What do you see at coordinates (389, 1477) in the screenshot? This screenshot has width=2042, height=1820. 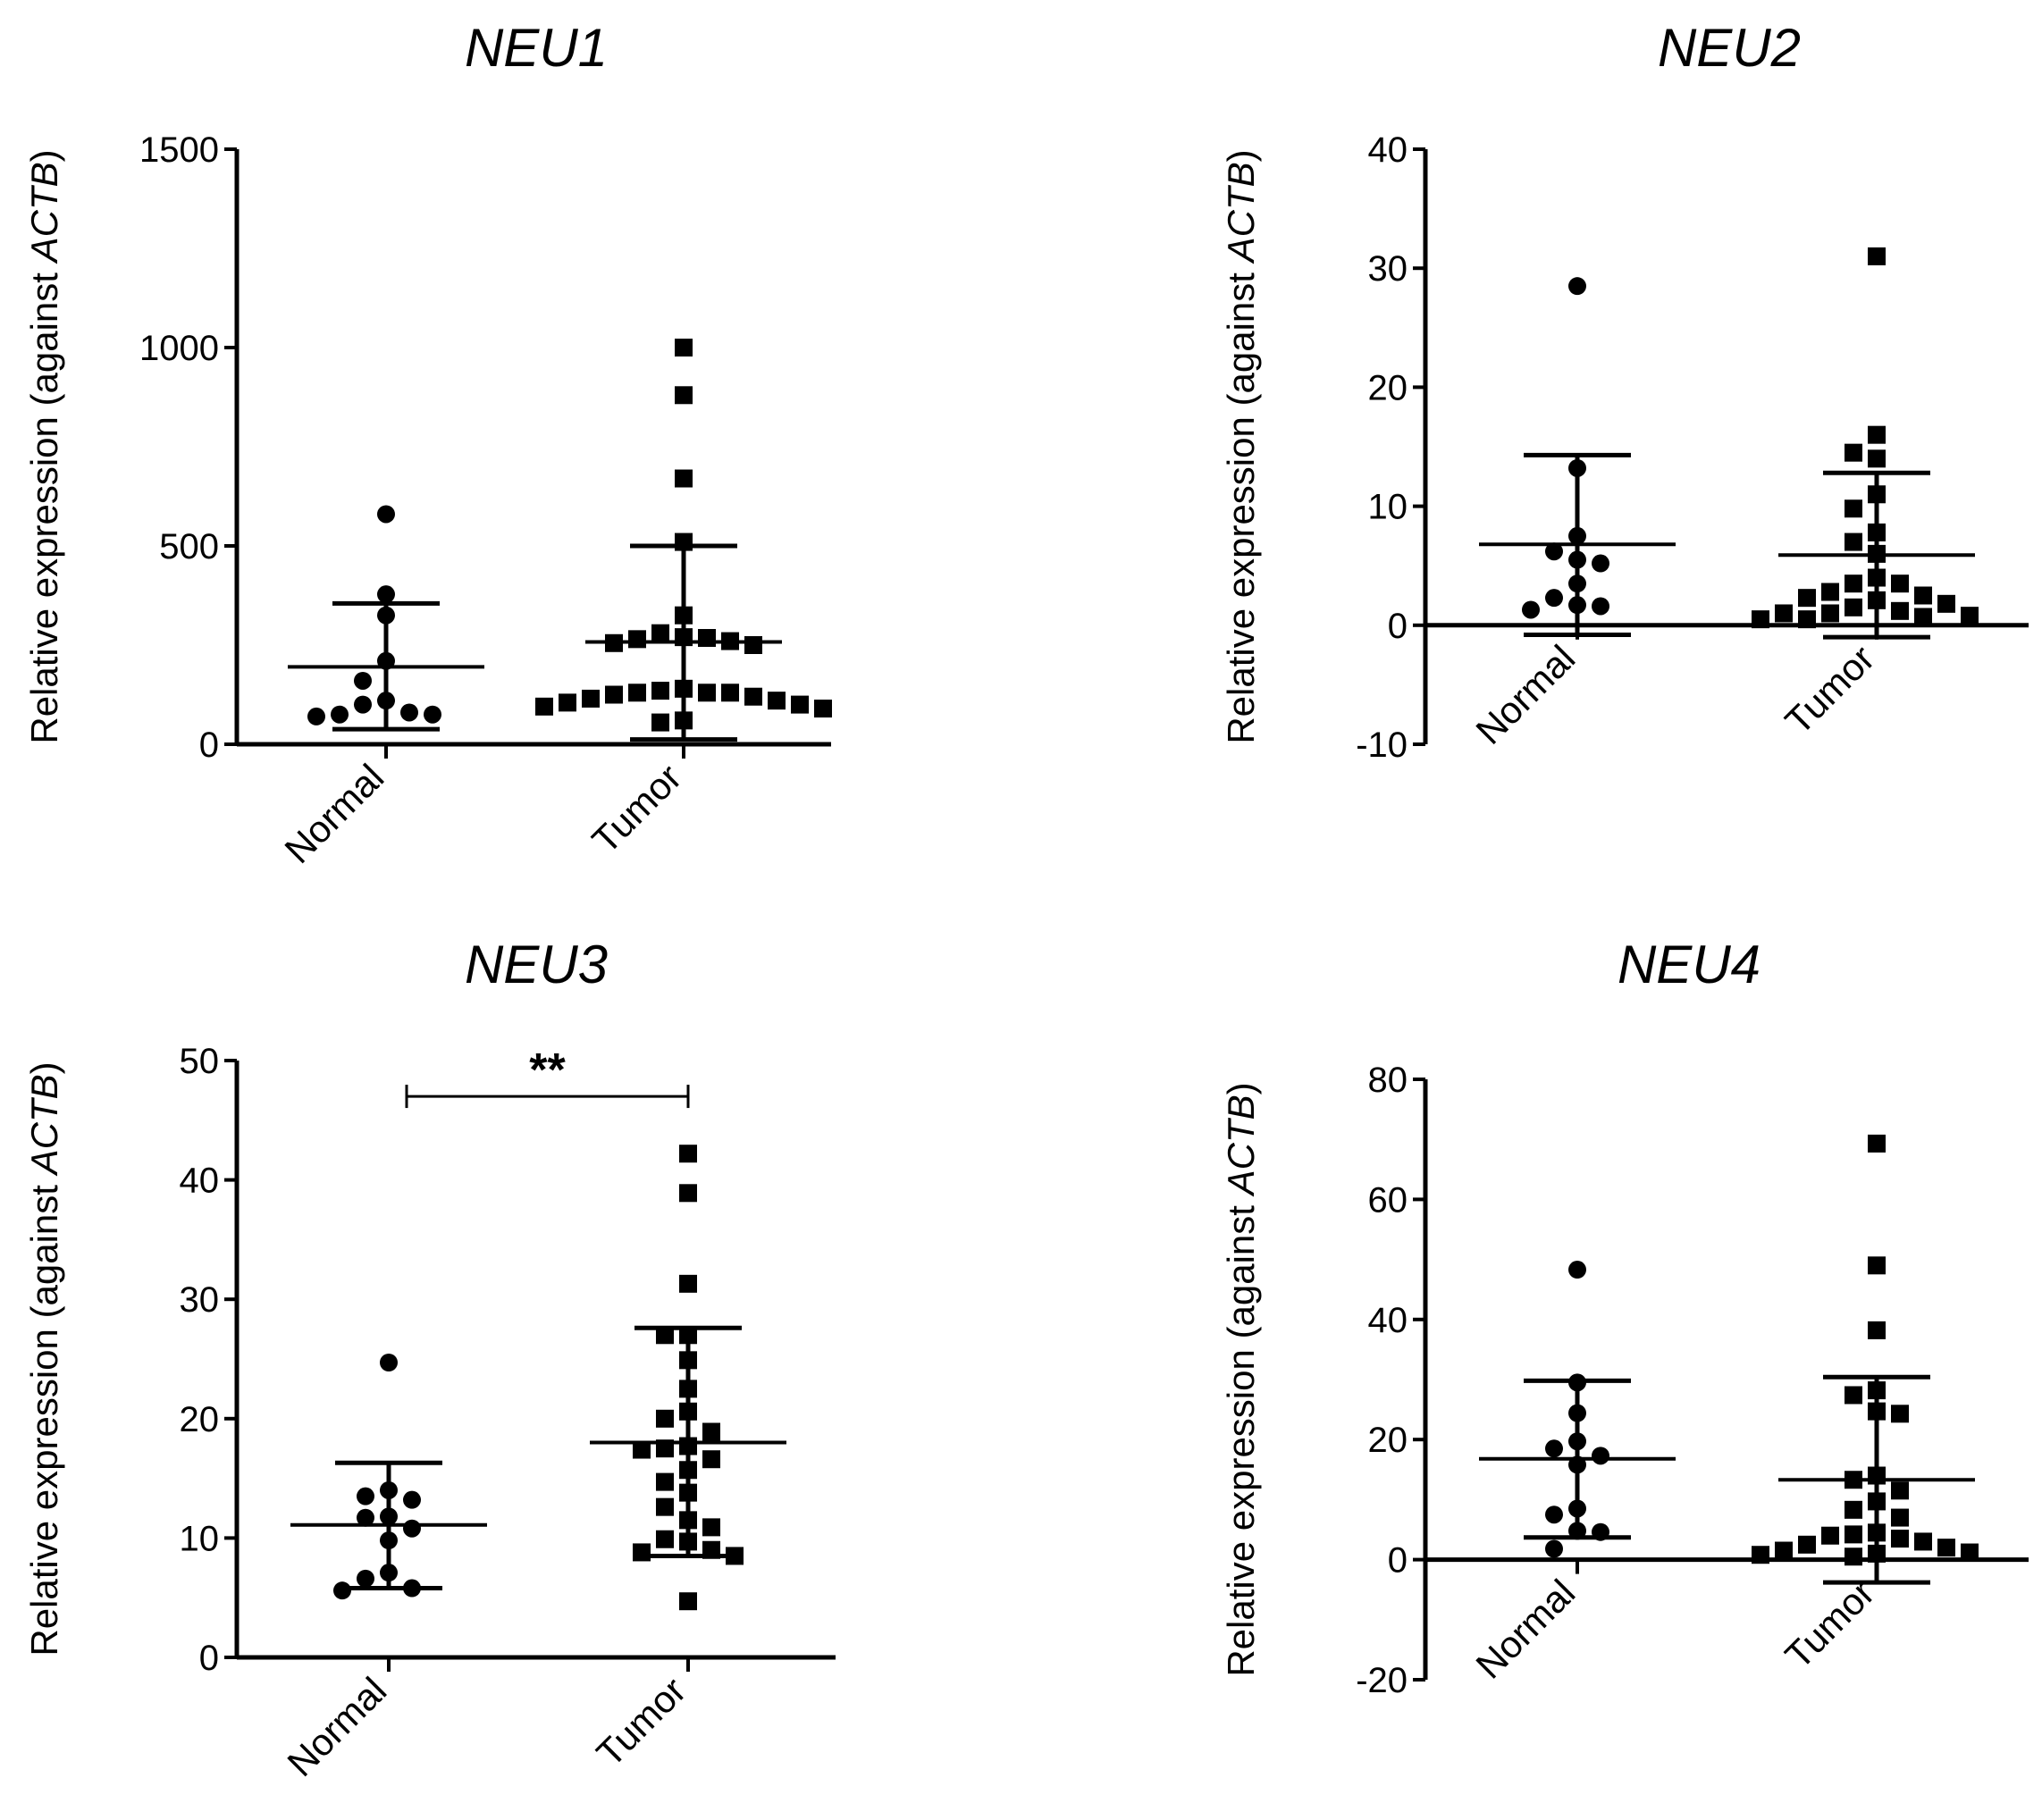 I see `series-normal` at bounding box center [389, 1477].